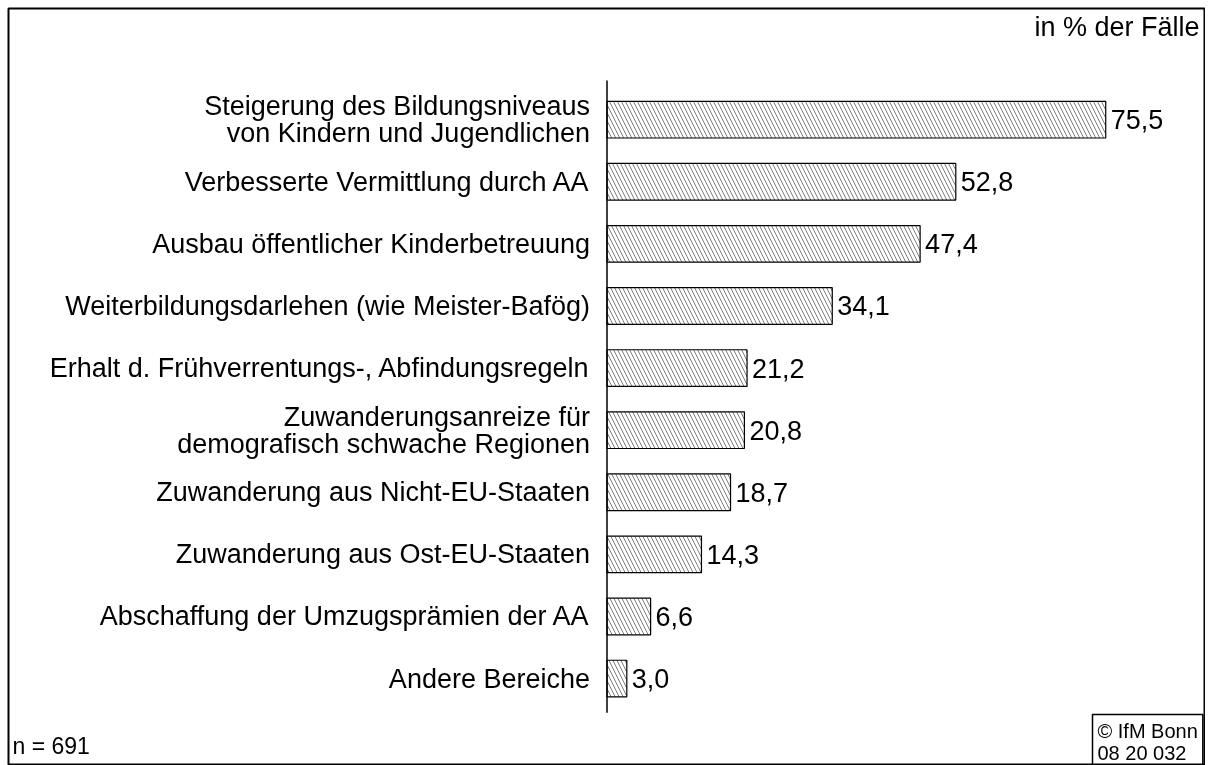  I want to click on y-tick-label: Abschaffung der Umzugsprämien der AA, so click(344, 616).